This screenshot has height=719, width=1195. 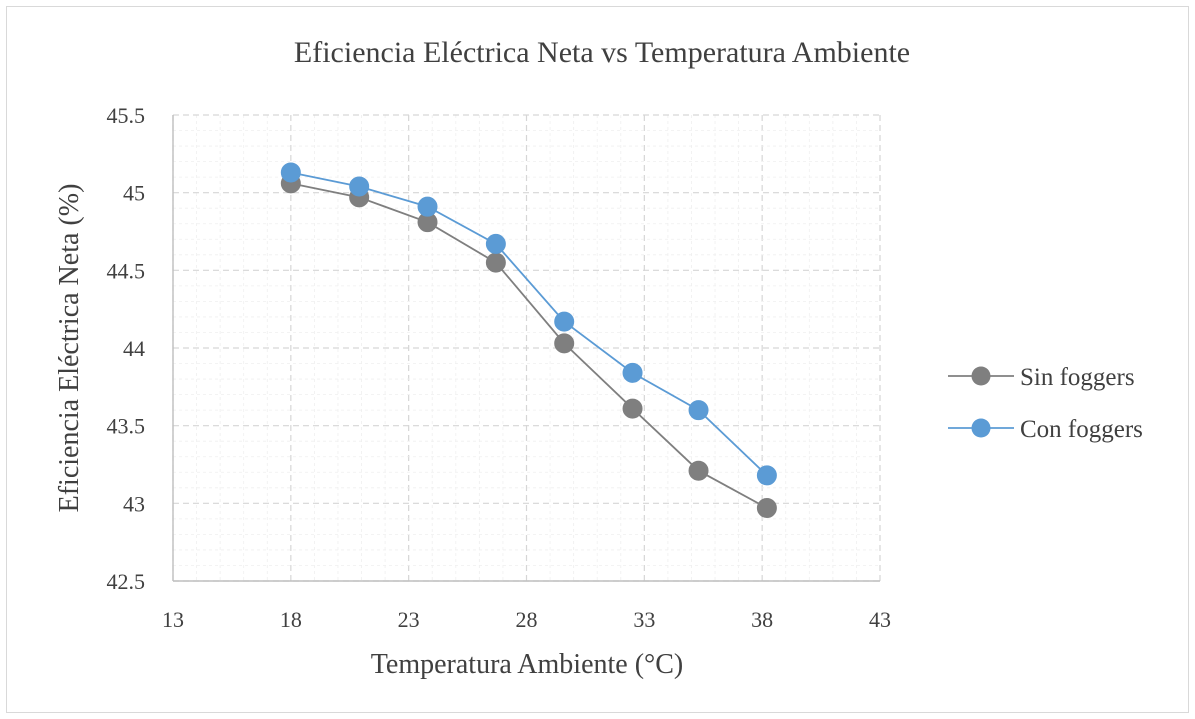 What do you see at coordinates (126, 426) in the screenshot?
I see `y-tick-label: 43.5` at bounding box center [126, 426].